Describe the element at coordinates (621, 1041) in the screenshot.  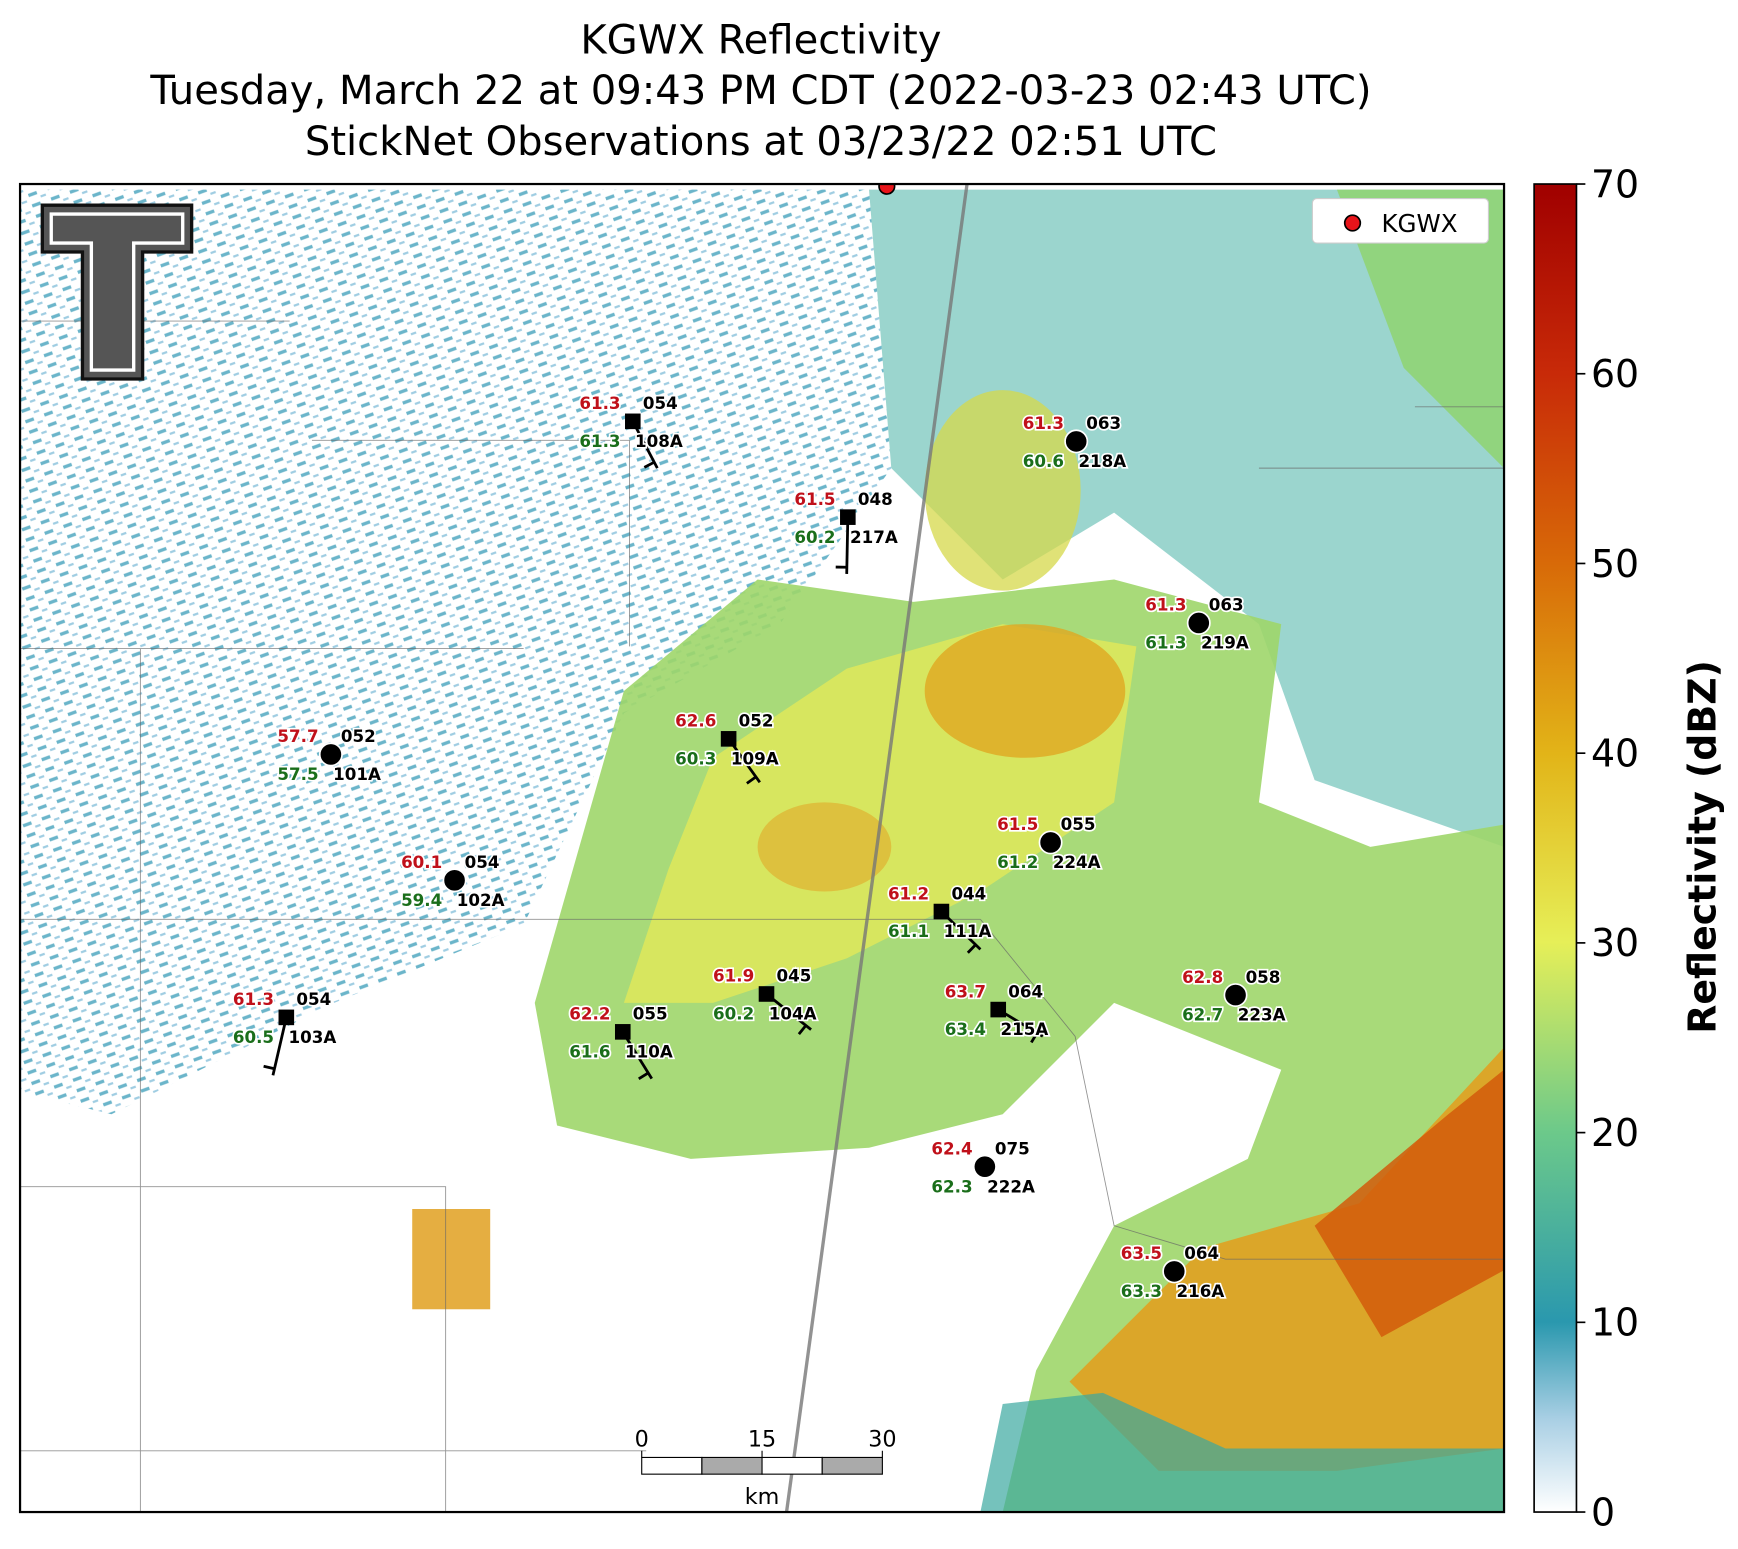
I see `station: 62.2 055 61.6 110A` at that location.